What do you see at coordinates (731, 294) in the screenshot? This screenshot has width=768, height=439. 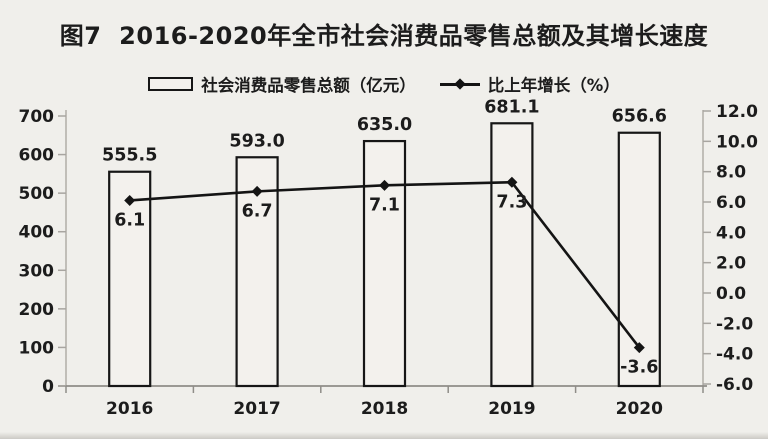 I see `right-axis-tick-label: 0.0` at bounding box center [731, 294].